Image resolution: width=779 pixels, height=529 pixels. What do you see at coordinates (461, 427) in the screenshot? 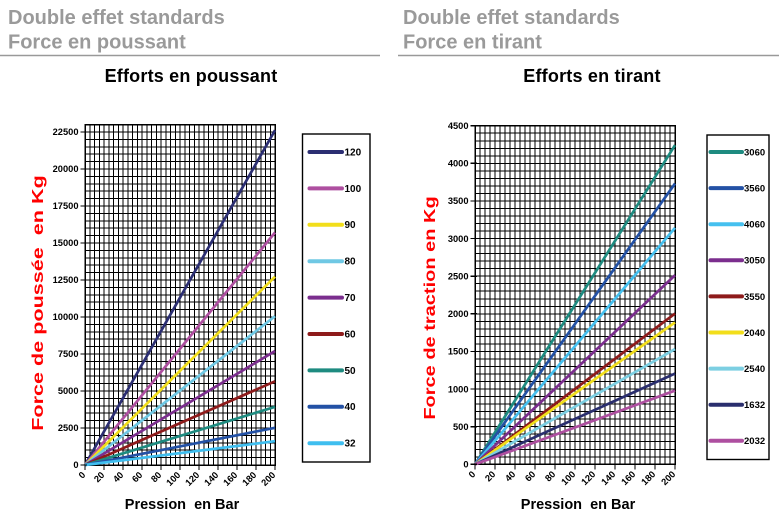
I see `svg-text: 500` at bounding box center [461, 427].